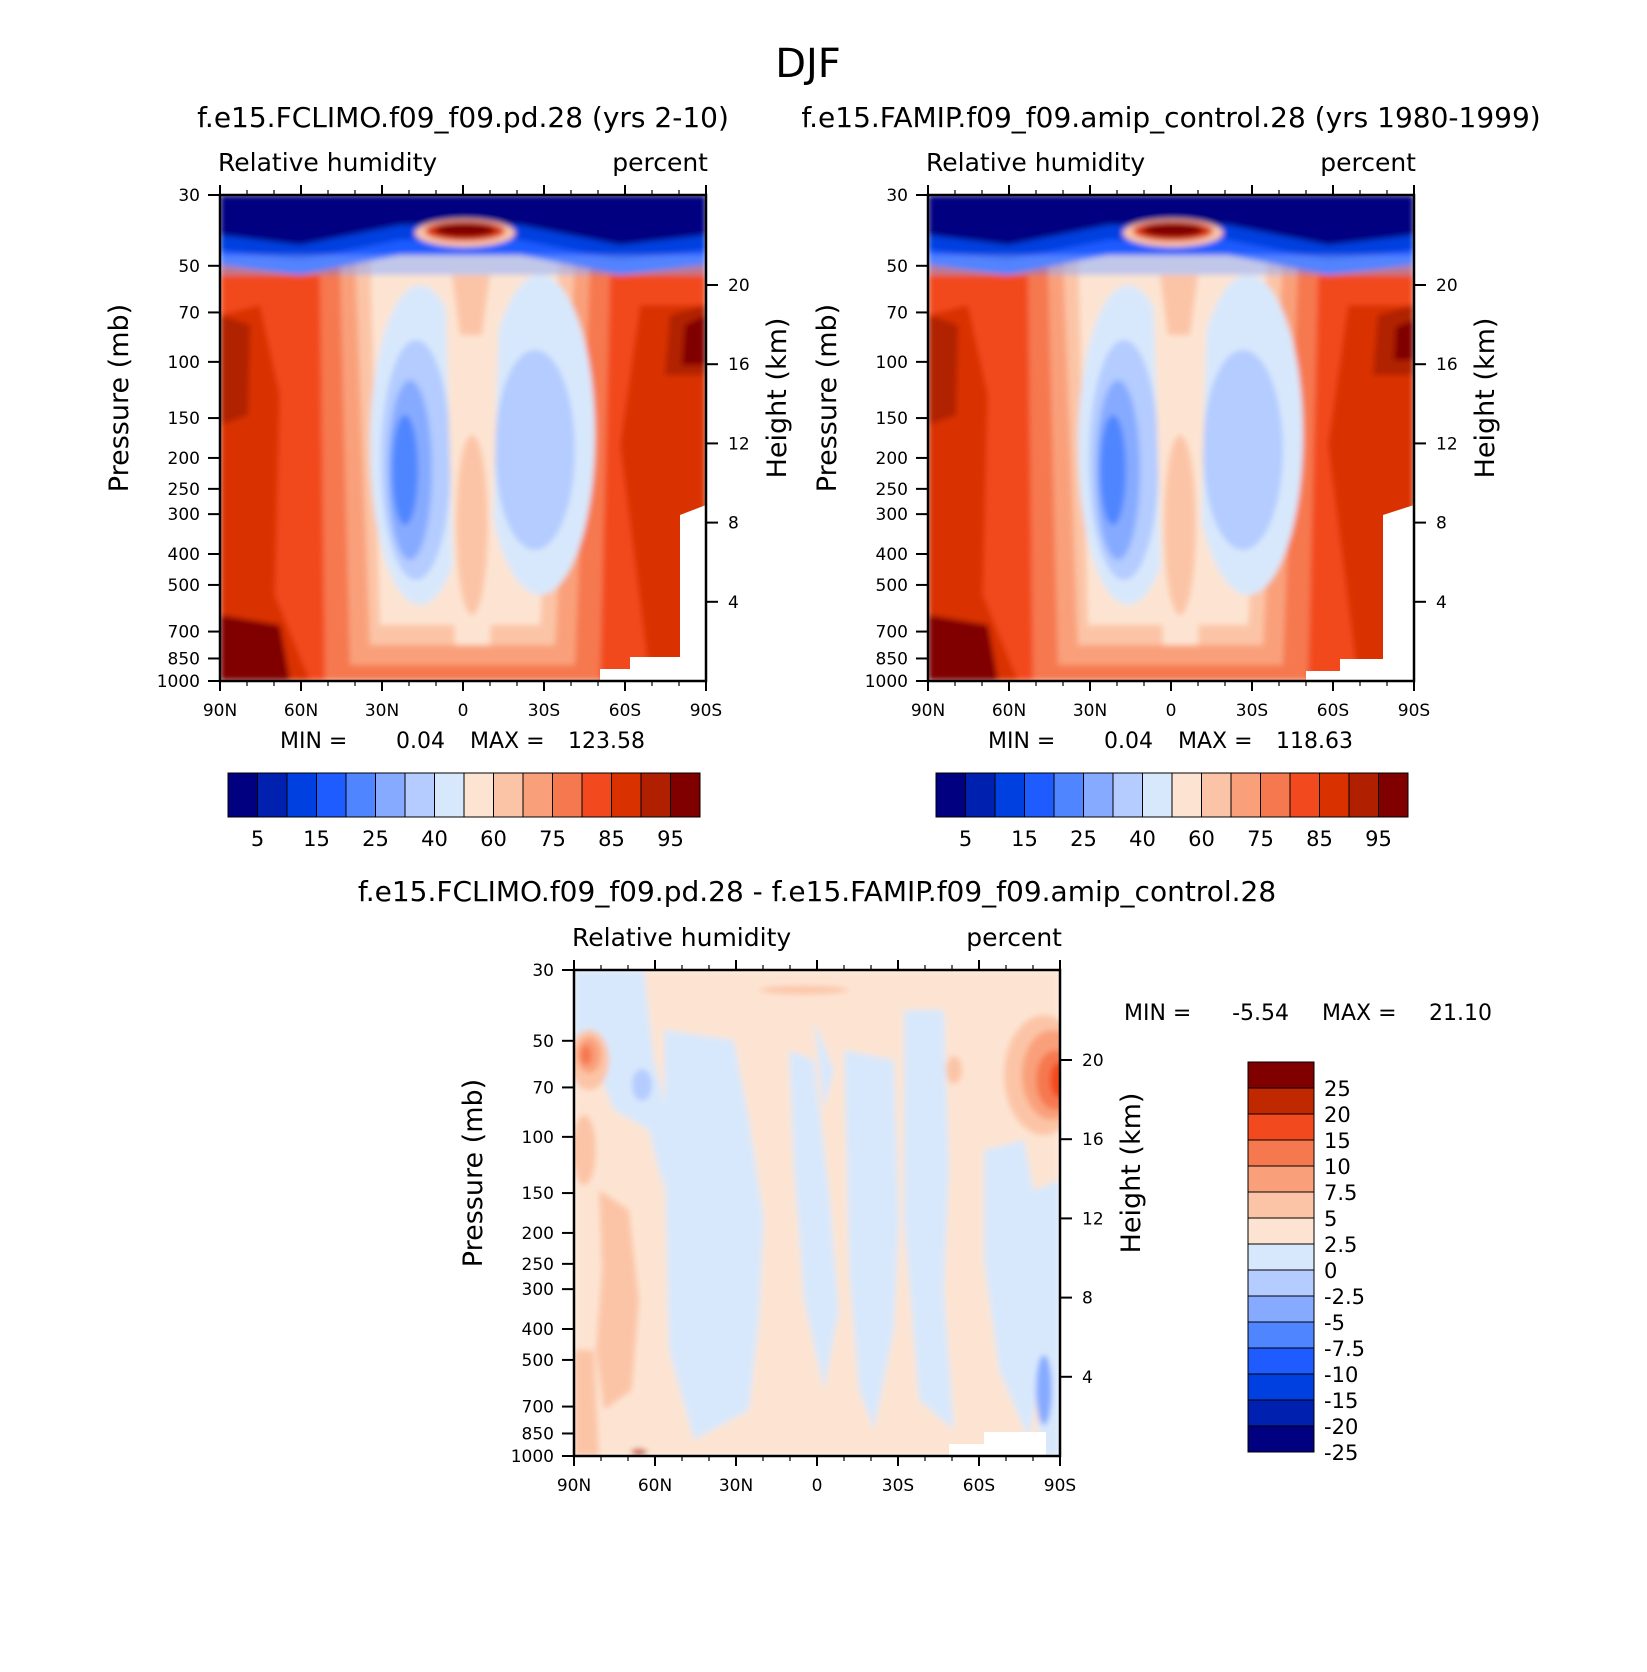  Describe the element at coordinates (808, 64) in the screenshot. I see `figure-title: DJF` at that location.